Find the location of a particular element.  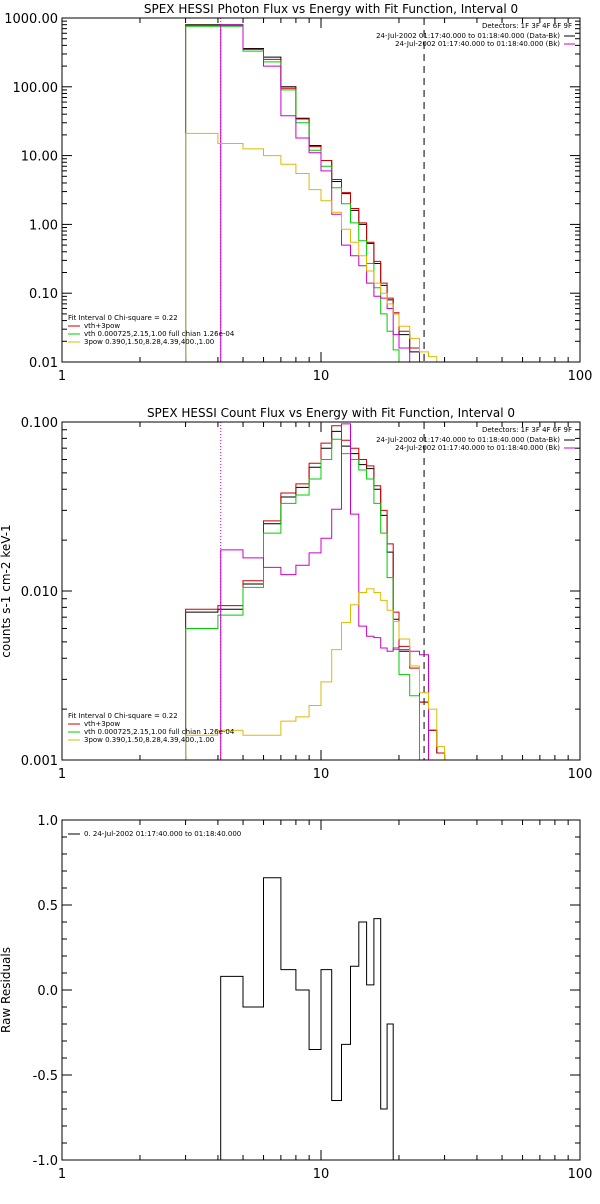

y-tick-label: 1000.00 is located at coordinates (31, 19).